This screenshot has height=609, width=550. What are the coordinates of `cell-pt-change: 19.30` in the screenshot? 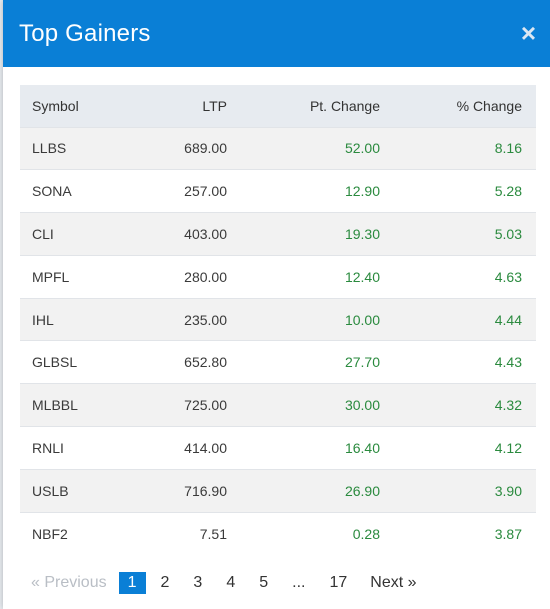 It's located at (362, 233).